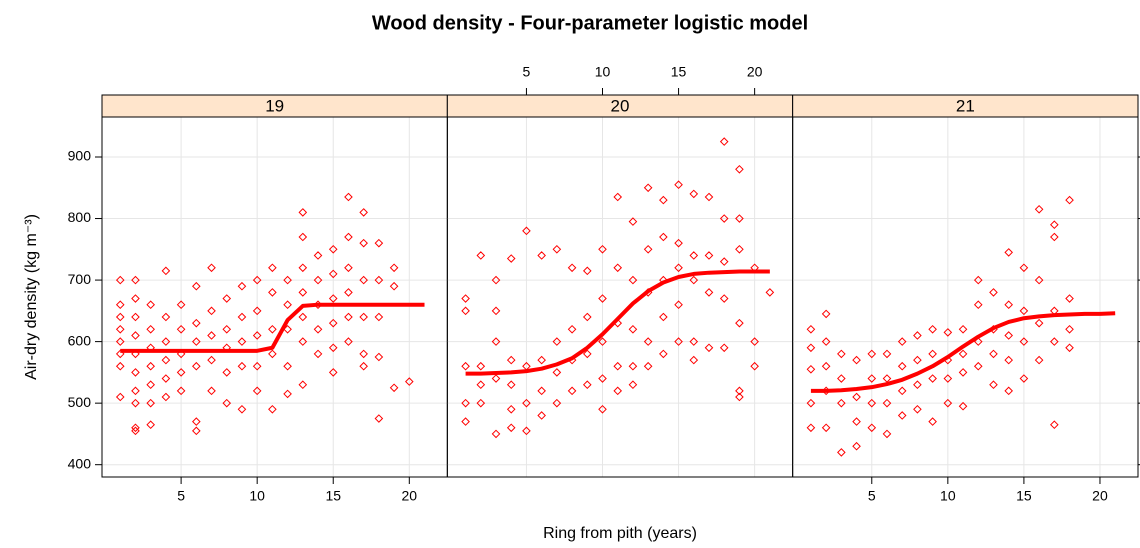 The width and height of the screenshot is (1140, 548). What do you see at coordinates (274, 105) in the screenshot?
I see `strip-label: 19` at bounding box center [274, 105].